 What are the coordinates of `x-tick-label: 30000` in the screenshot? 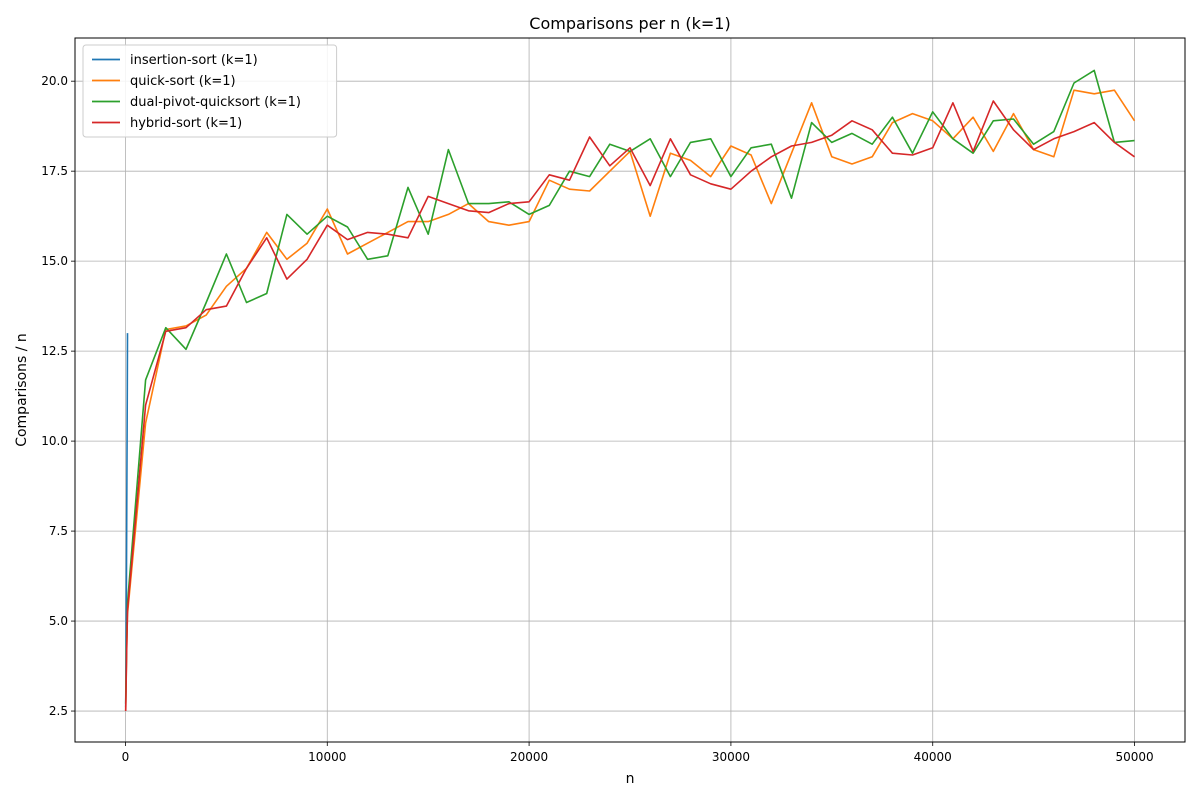 It's located at (731, 757).